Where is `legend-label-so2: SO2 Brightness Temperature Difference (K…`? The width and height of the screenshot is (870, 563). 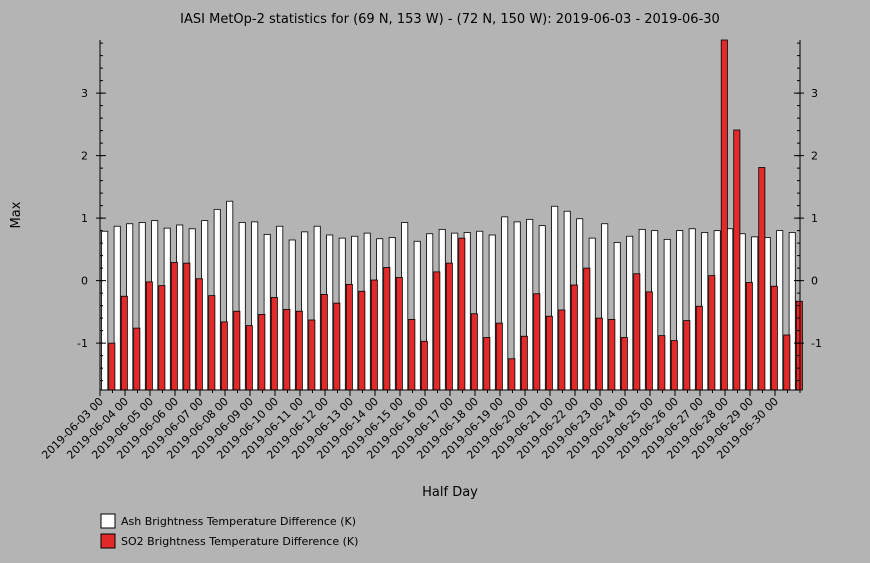 legend-label-so2: SO2 Brightness Temperature Difference (K… is located at coordinates (239, 541).